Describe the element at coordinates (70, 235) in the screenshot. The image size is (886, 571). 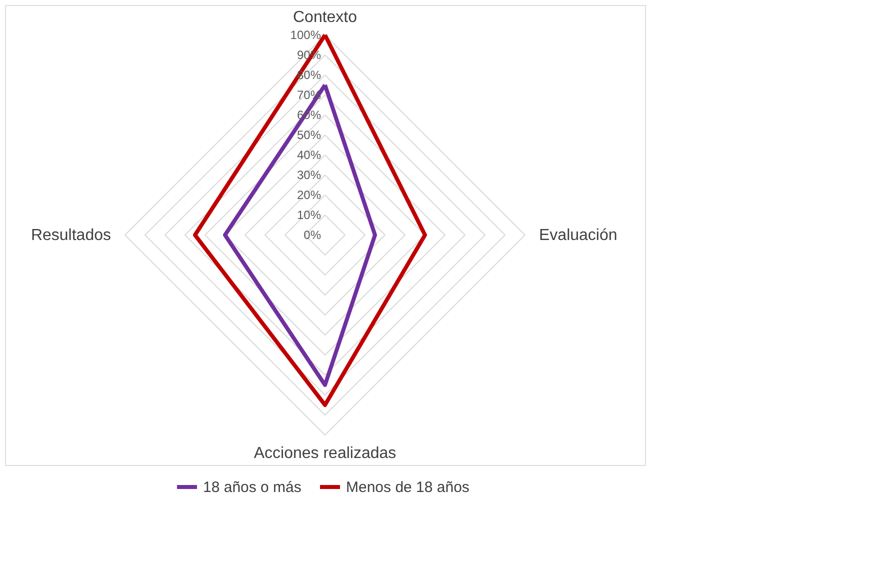
I see `spoke-label: Resultados` at that location.